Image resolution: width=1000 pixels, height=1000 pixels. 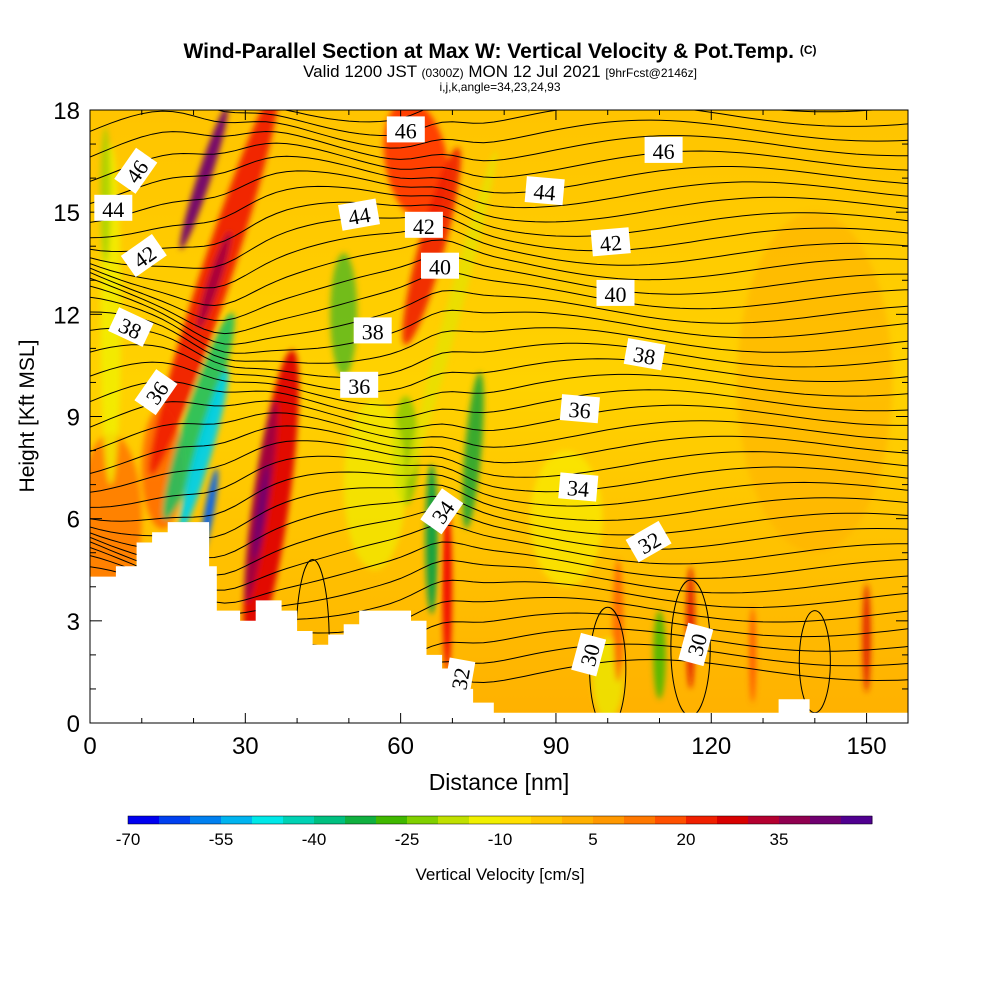 I want to click on colorbar: -70 -55 -40 -25 -10 5 20 35, so click(x=494, y=832).